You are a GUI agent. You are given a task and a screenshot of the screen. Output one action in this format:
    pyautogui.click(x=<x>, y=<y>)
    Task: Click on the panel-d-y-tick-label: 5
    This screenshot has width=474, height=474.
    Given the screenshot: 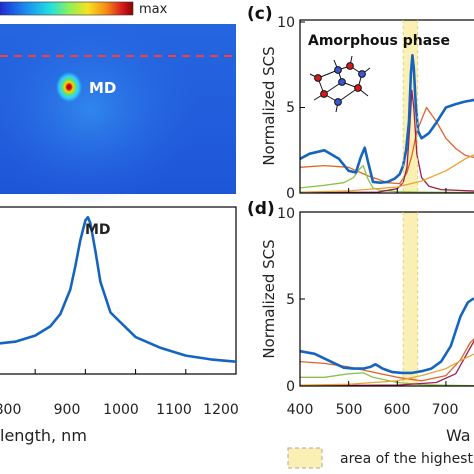 What is the action you would take?
    pyautogui.click(x=290, y=300)
    